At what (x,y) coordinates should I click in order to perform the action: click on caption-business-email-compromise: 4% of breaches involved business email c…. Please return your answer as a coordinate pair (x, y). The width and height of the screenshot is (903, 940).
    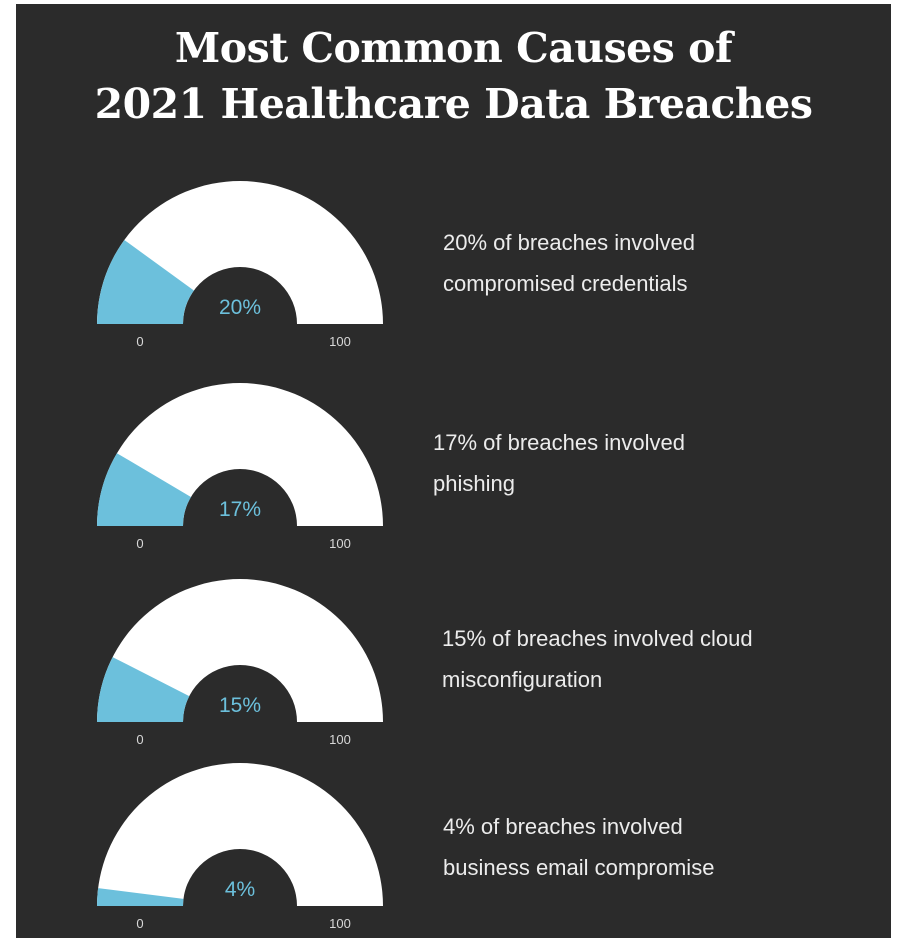
    Looking at the image, I should click on (578, 847).